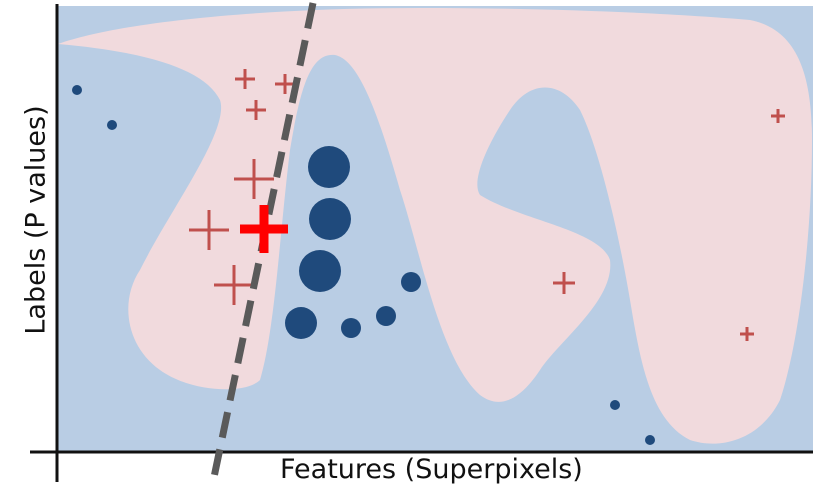  Describe the element at coordinates (264, 229) in the screenshot. I see `highlighted-plus-marker` at that location.